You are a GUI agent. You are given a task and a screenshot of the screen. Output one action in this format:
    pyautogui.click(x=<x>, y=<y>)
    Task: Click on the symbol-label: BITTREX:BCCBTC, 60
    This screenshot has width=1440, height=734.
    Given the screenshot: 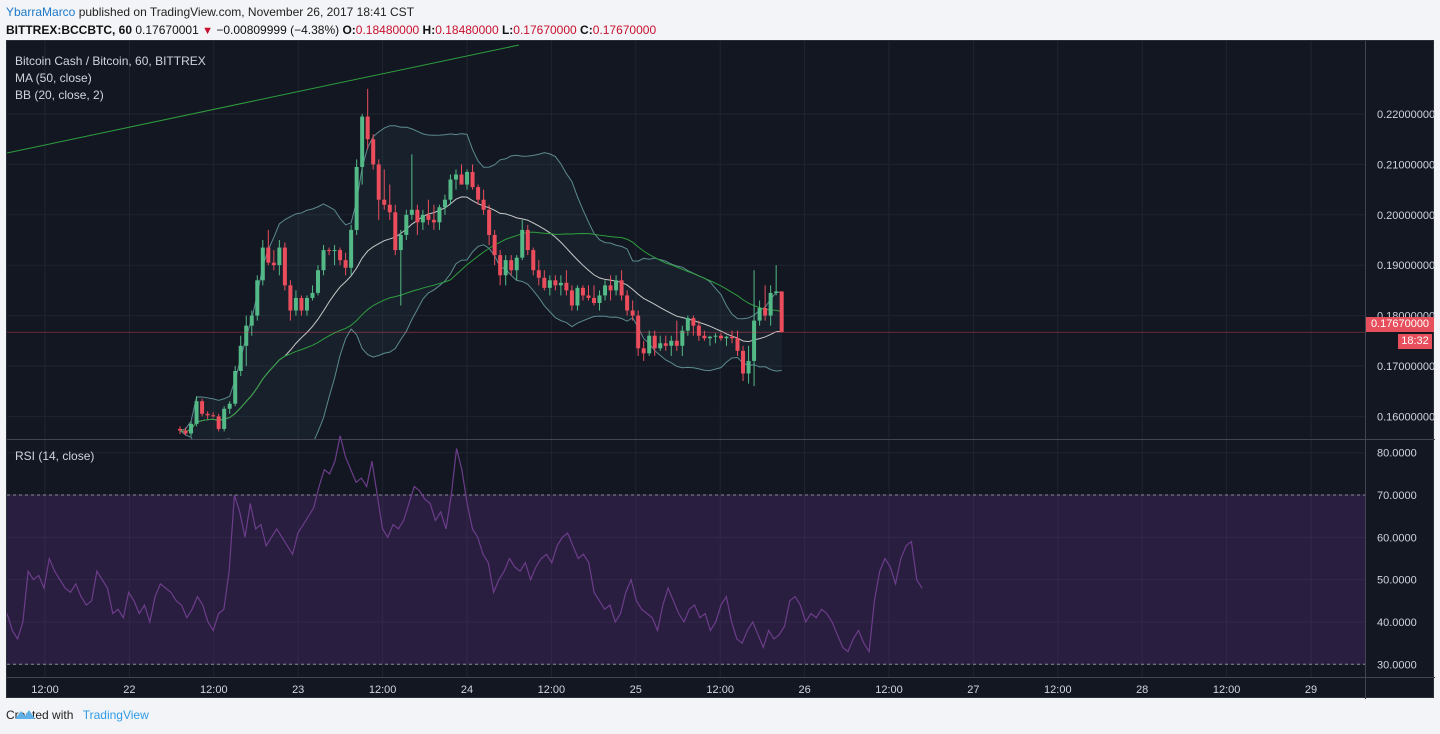 What is the action you would take?
    pyautogui.click(x=69, y=30)
    